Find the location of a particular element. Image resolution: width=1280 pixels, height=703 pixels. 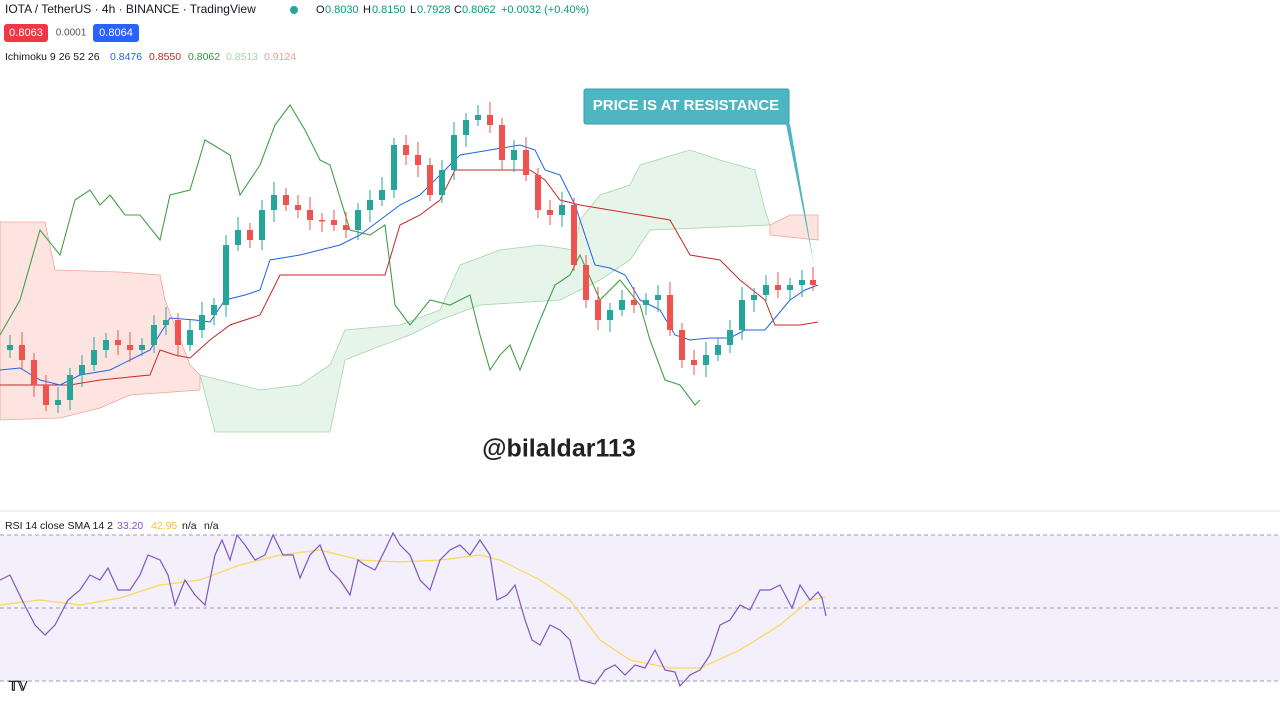

callout-text: PRICE IS AT RESISTANCE is located at coordinates (686, 105).